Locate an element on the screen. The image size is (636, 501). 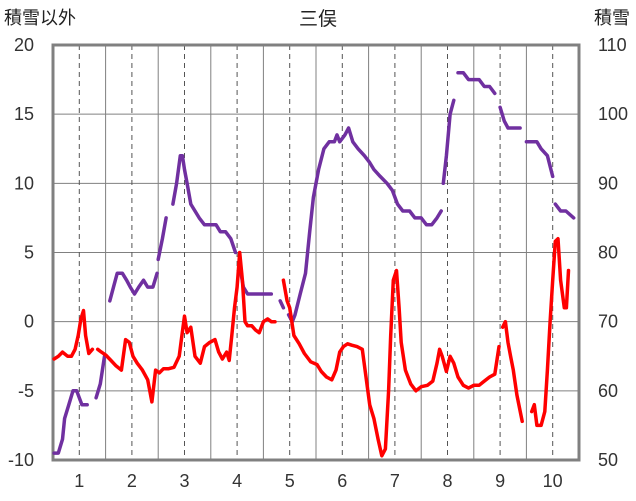
left-y-tick-label: 15 is located at coordinates (24, 114).